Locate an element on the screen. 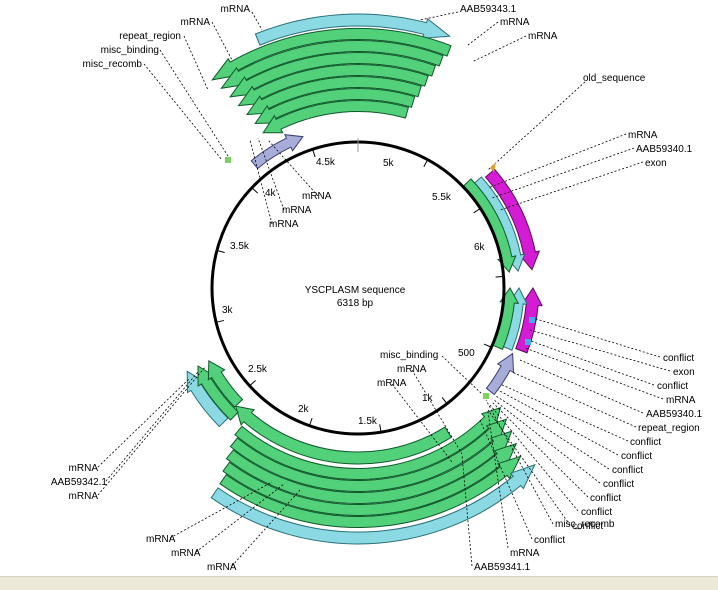 This screenshot has width=718, height=590. mrna-feature-bottom is located at coordinates (343, 435).